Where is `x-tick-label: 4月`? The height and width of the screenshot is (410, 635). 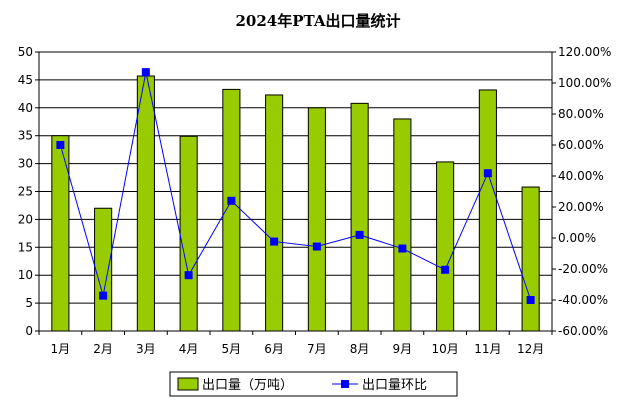
x-tick-label: 4月 is located at coordinates (189, 349).